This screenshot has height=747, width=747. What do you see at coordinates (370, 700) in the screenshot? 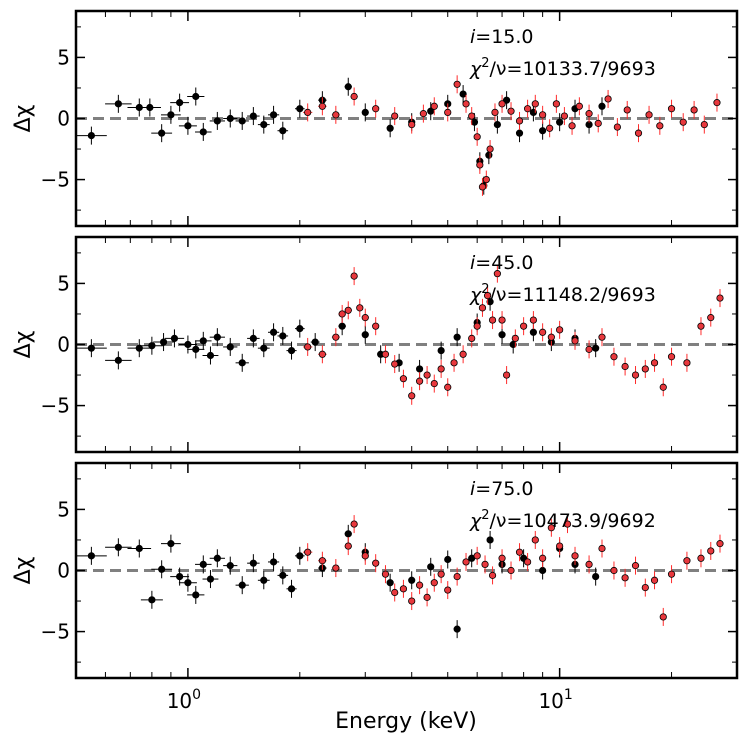
I see `x-axis: 100 101` at bounding box center [370, 700].